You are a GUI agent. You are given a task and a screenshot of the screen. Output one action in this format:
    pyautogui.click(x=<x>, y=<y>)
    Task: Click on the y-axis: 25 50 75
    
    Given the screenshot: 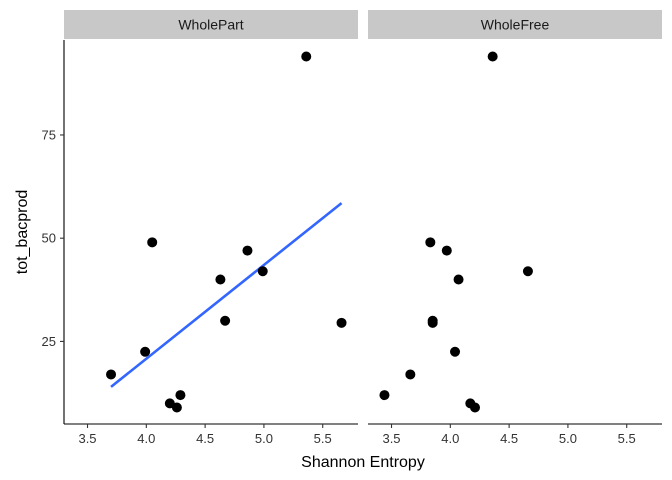 What is the action you would take?
    pyautogui.click(x=53, y=232)
    